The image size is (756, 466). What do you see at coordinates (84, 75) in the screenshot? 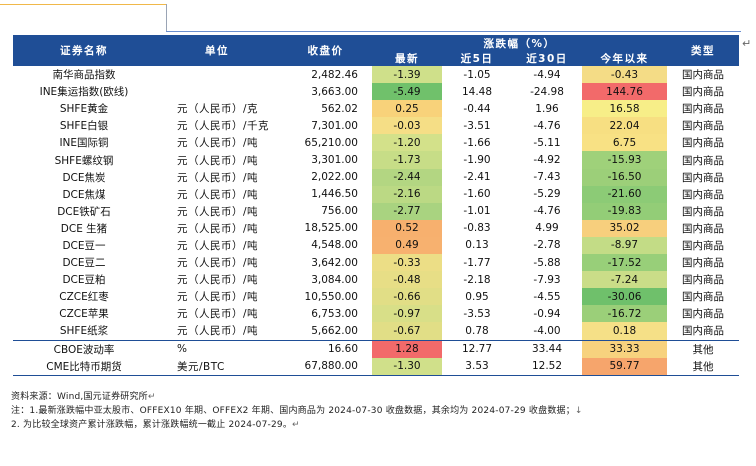
I see `cell-name: 南华商品指数` at bounding box center [84, 75].